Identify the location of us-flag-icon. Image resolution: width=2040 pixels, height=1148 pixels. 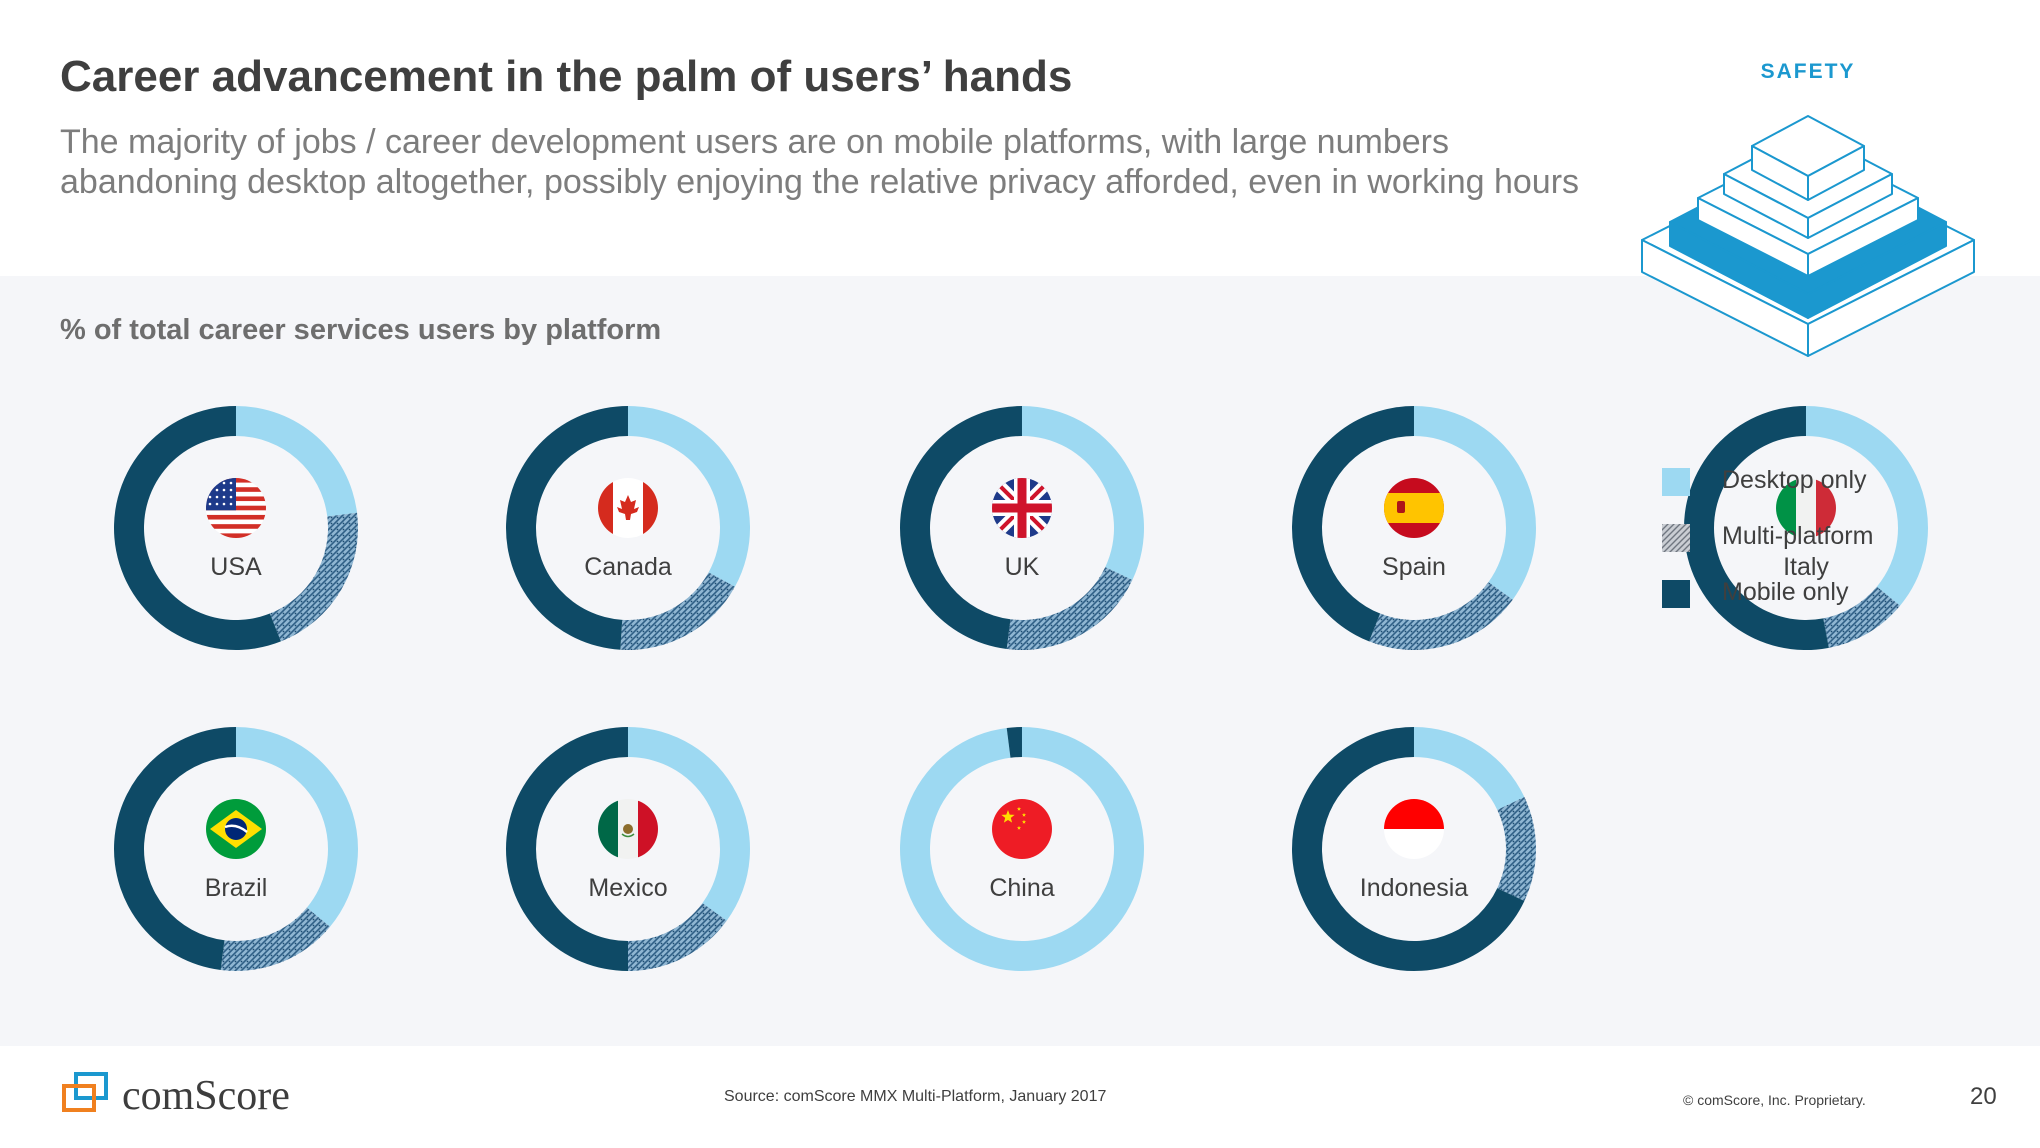
(236, 508).